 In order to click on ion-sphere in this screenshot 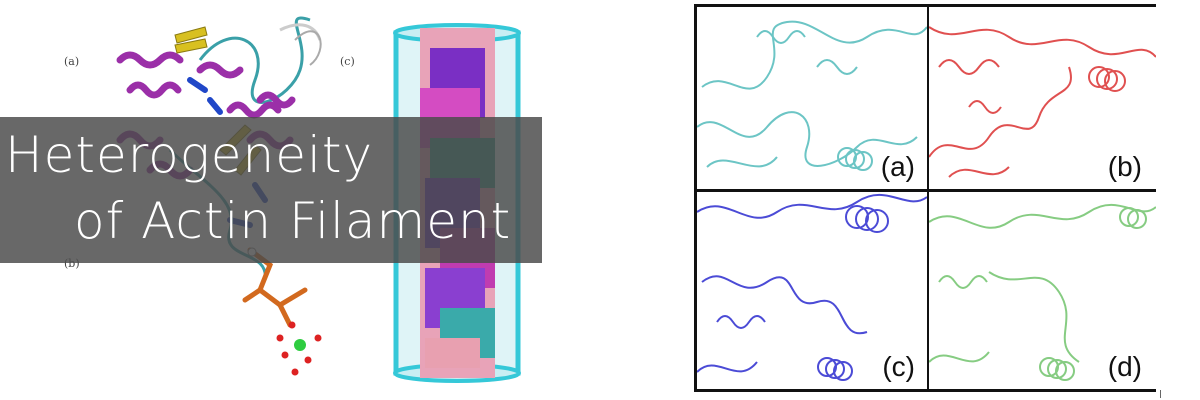, I will do `click(300, 345)`.